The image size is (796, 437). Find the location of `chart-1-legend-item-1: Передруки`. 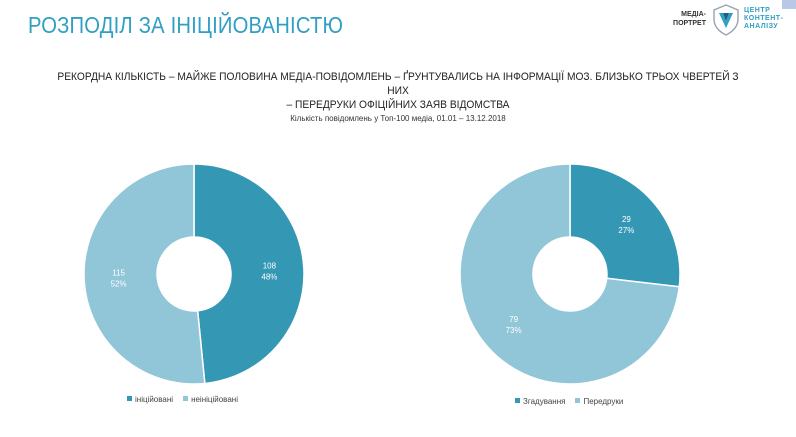

chart-1-legend-item-1: Передруки is located at coordinates (599, 401).